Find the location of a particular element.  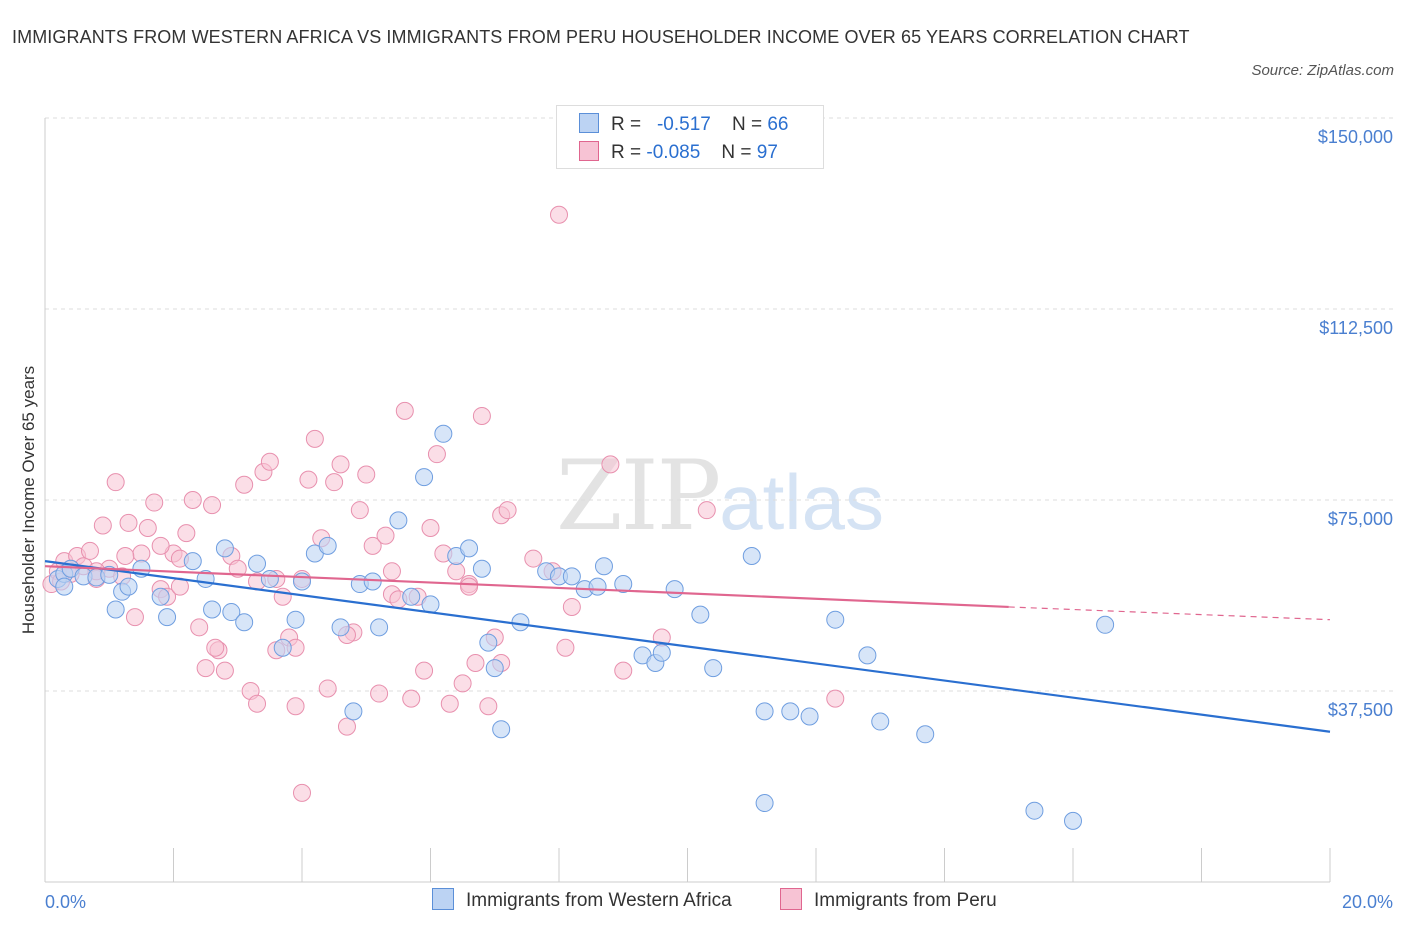

legend-r-value: -0.517 is located at coordinates (683, 124).